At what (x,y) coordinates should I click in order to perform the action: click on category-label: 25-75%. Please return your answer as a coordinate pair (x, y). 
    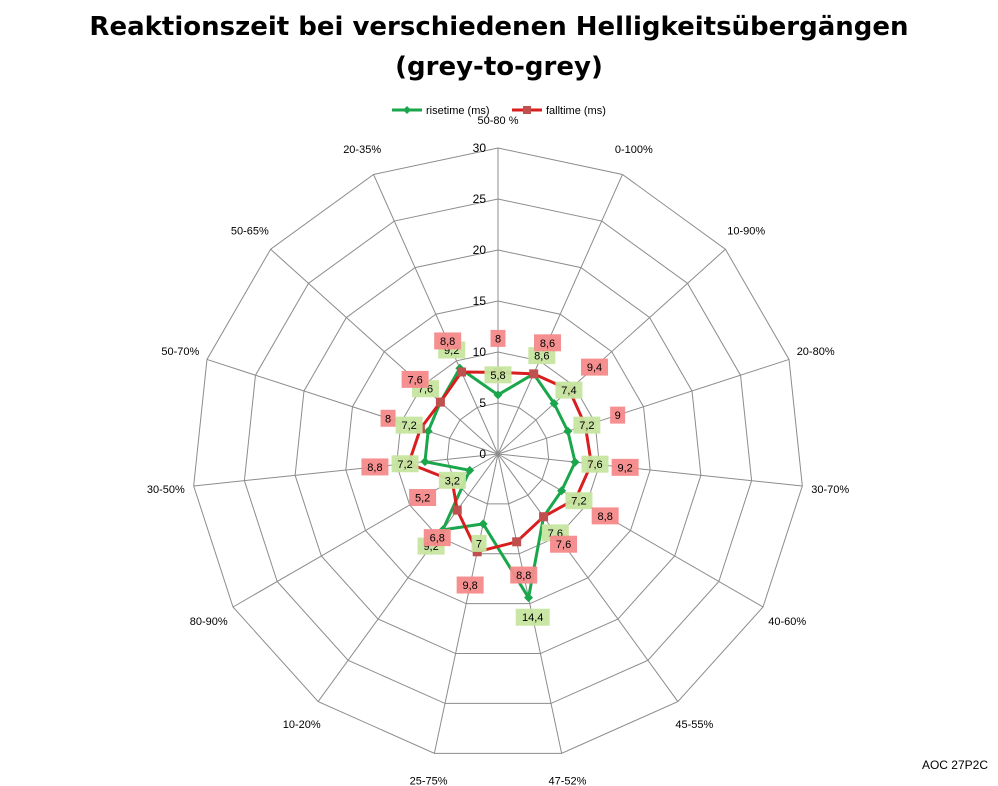
    Looking at the image, I should click on (429, 781).